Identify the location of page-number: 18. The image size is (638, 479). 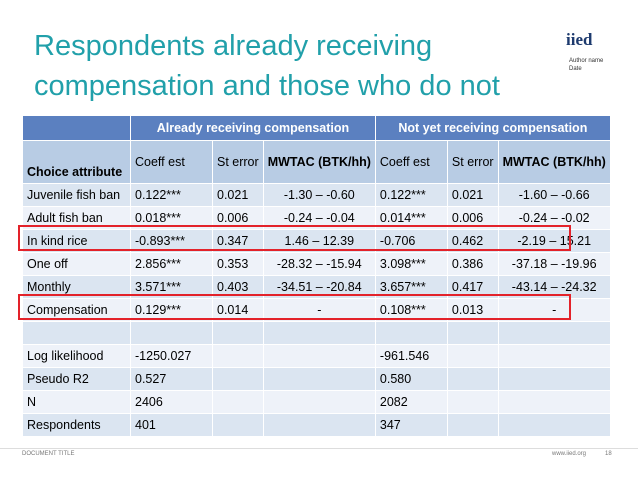
(608, 454).